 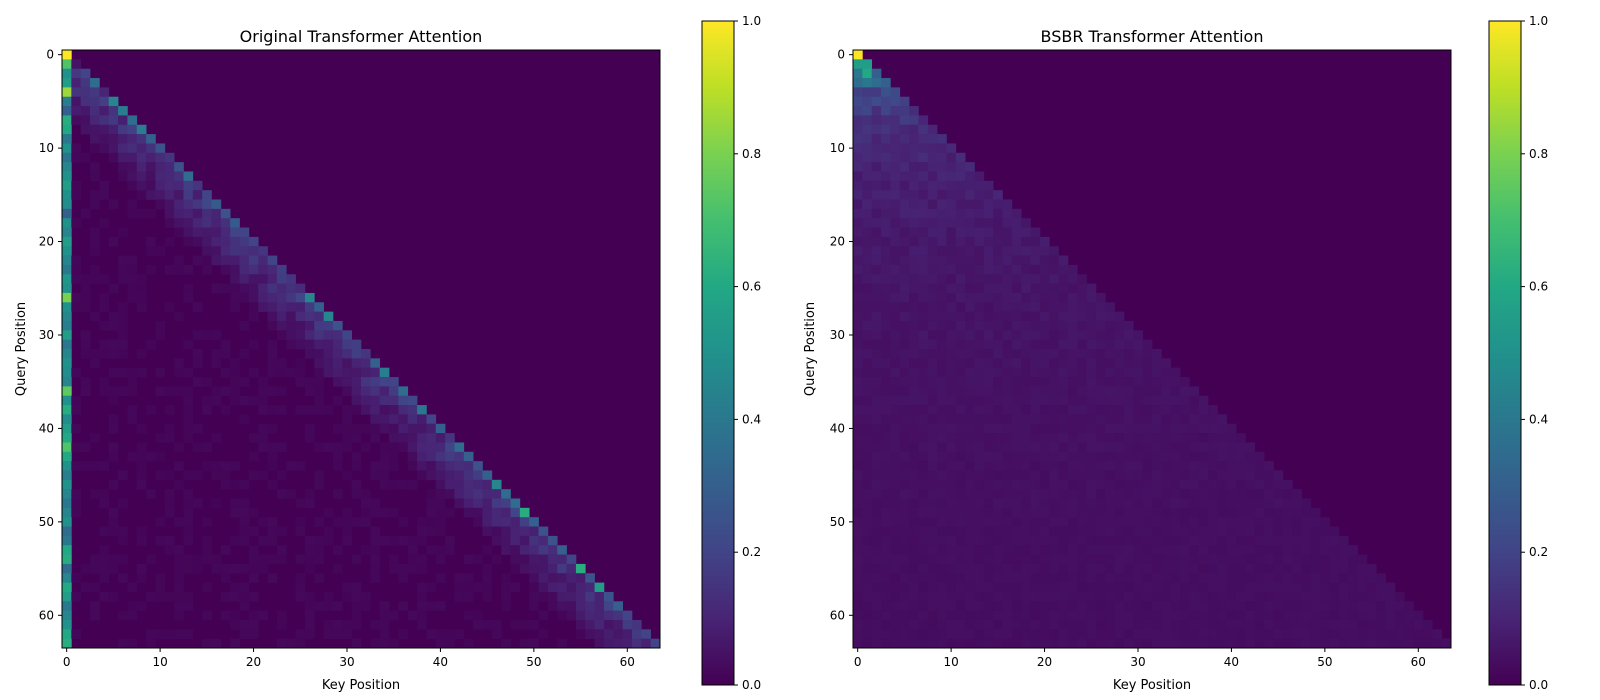 I want to click on colorbar-tick-label: 0.4, so click(x=751, y=419).